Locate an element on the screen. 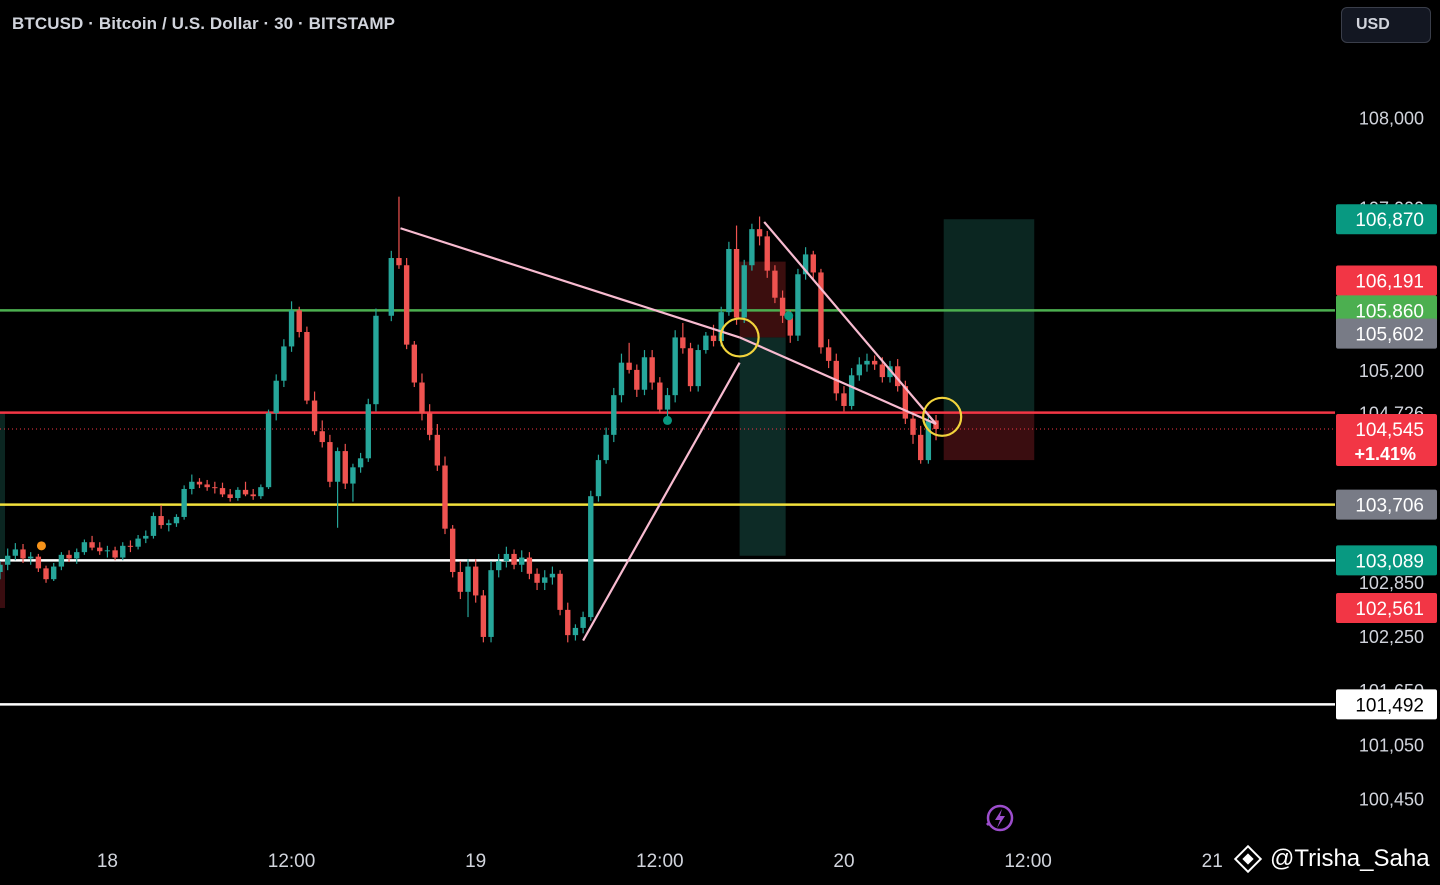 Image resolution: width=1440 pixels, height=885 pixels. watermark: @Trisha_Saha is located at coordinates (1331, 859).